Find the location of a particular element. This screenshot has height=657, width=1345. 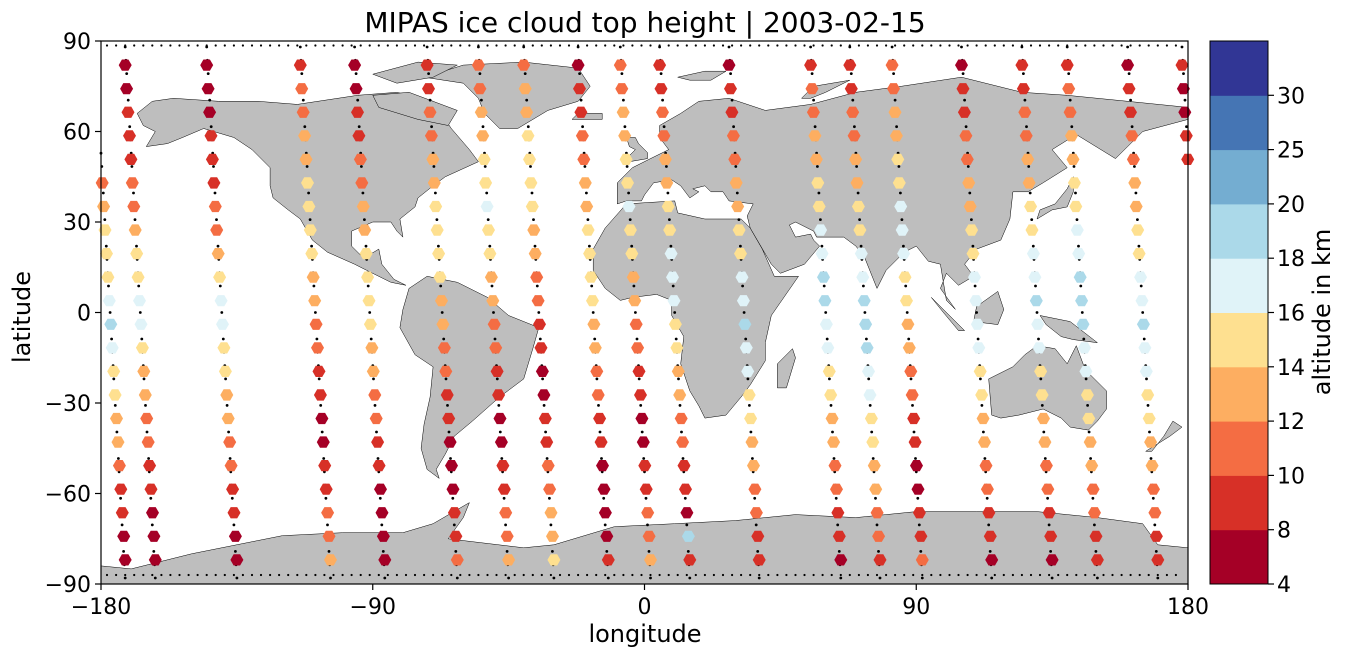

y-tick-label: 30 is located at coordinates (77, 223).